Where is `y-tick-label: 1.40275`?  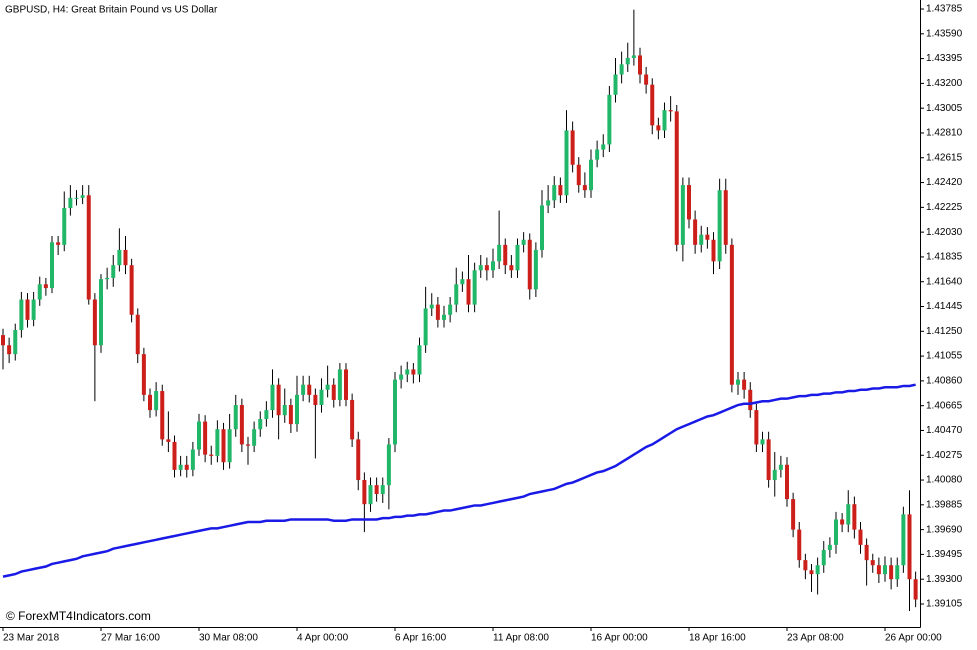
y-tick-label: 1.40275 is located at coordinates (944, 455).